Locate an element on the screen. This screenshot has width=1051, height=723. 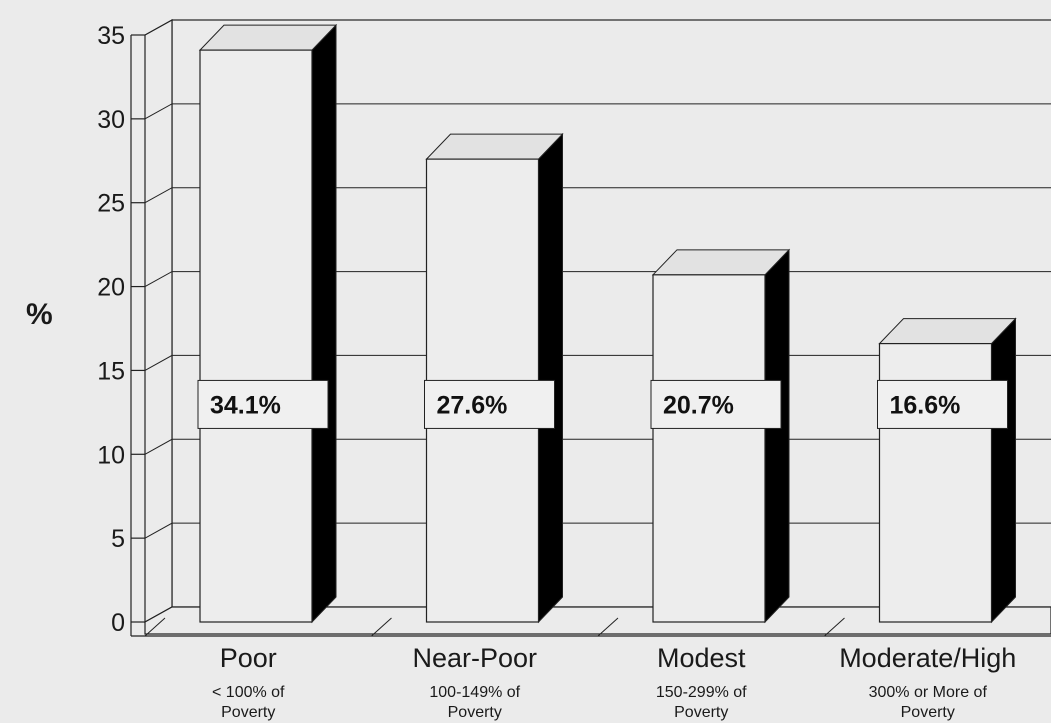
category-label: Poor is located at coordinates (248, 658).